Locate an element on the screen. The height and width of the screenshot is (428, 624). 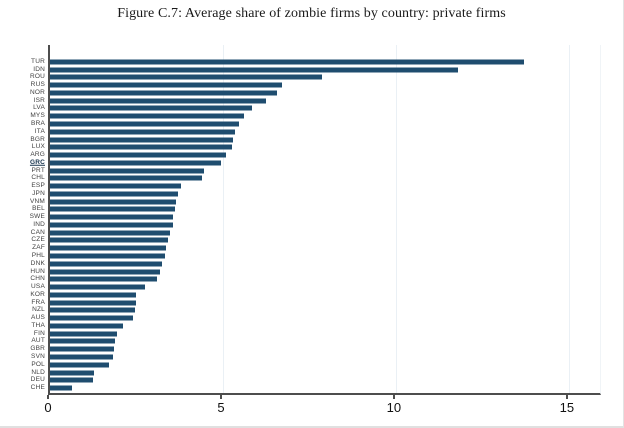
y-axis-label: CAN is located at coordinates (37, 232).